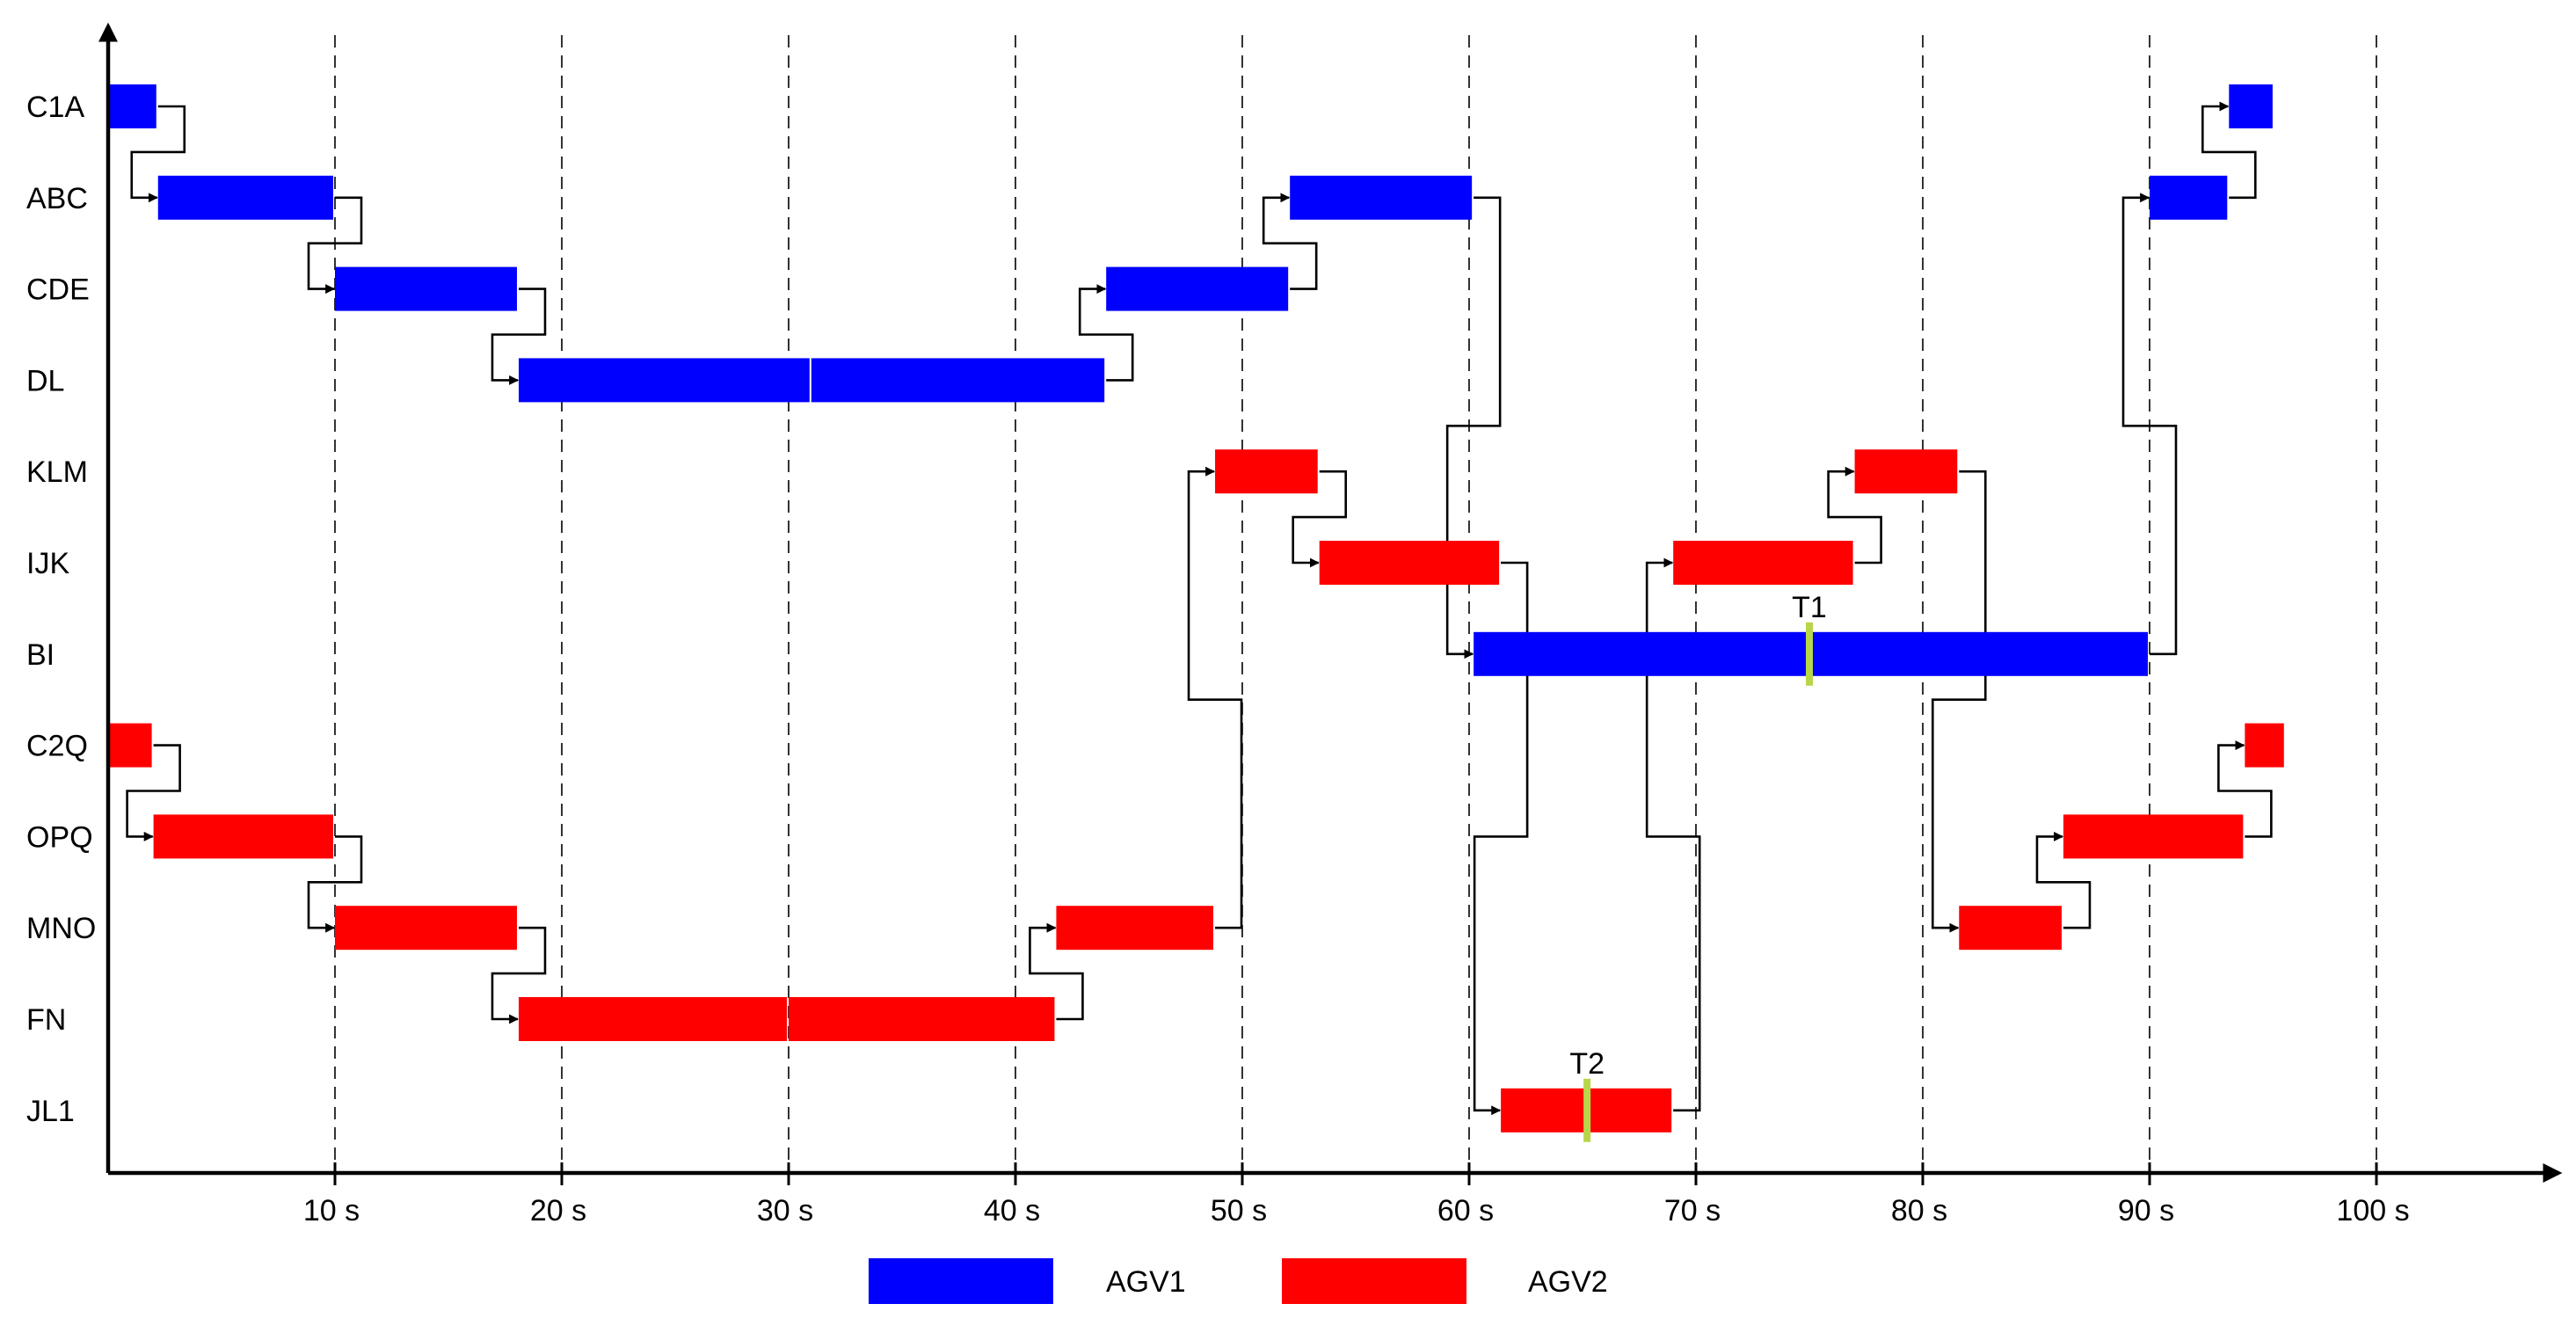 The height and width of the screenshot is (1333, 2576). What do you see at coordinates (1919, 1211) in the screenshot?
I see `x-tick-label: 80 s` at bounding box center [1919, 1211].